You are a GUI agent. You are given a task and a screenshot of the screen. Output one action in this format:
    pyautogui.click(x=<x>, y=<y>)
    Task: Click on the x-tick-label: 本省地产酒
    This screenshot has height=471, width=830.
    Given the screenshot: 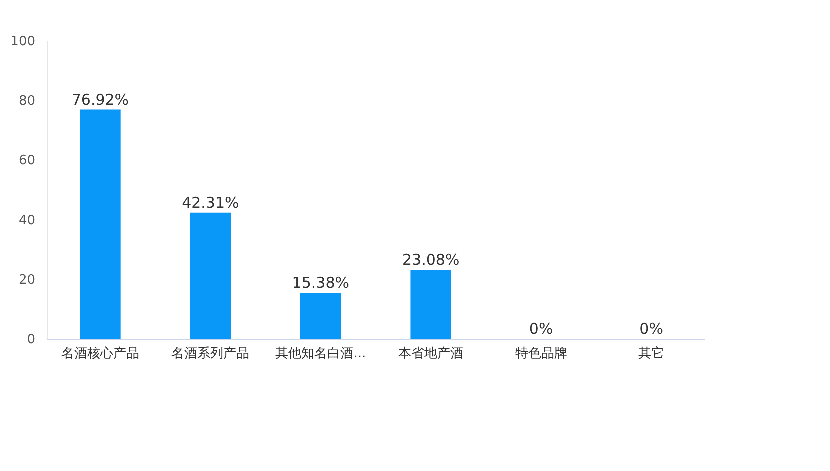 What is the action you would take?
    pyautogui.click(x=431, y=354)
    